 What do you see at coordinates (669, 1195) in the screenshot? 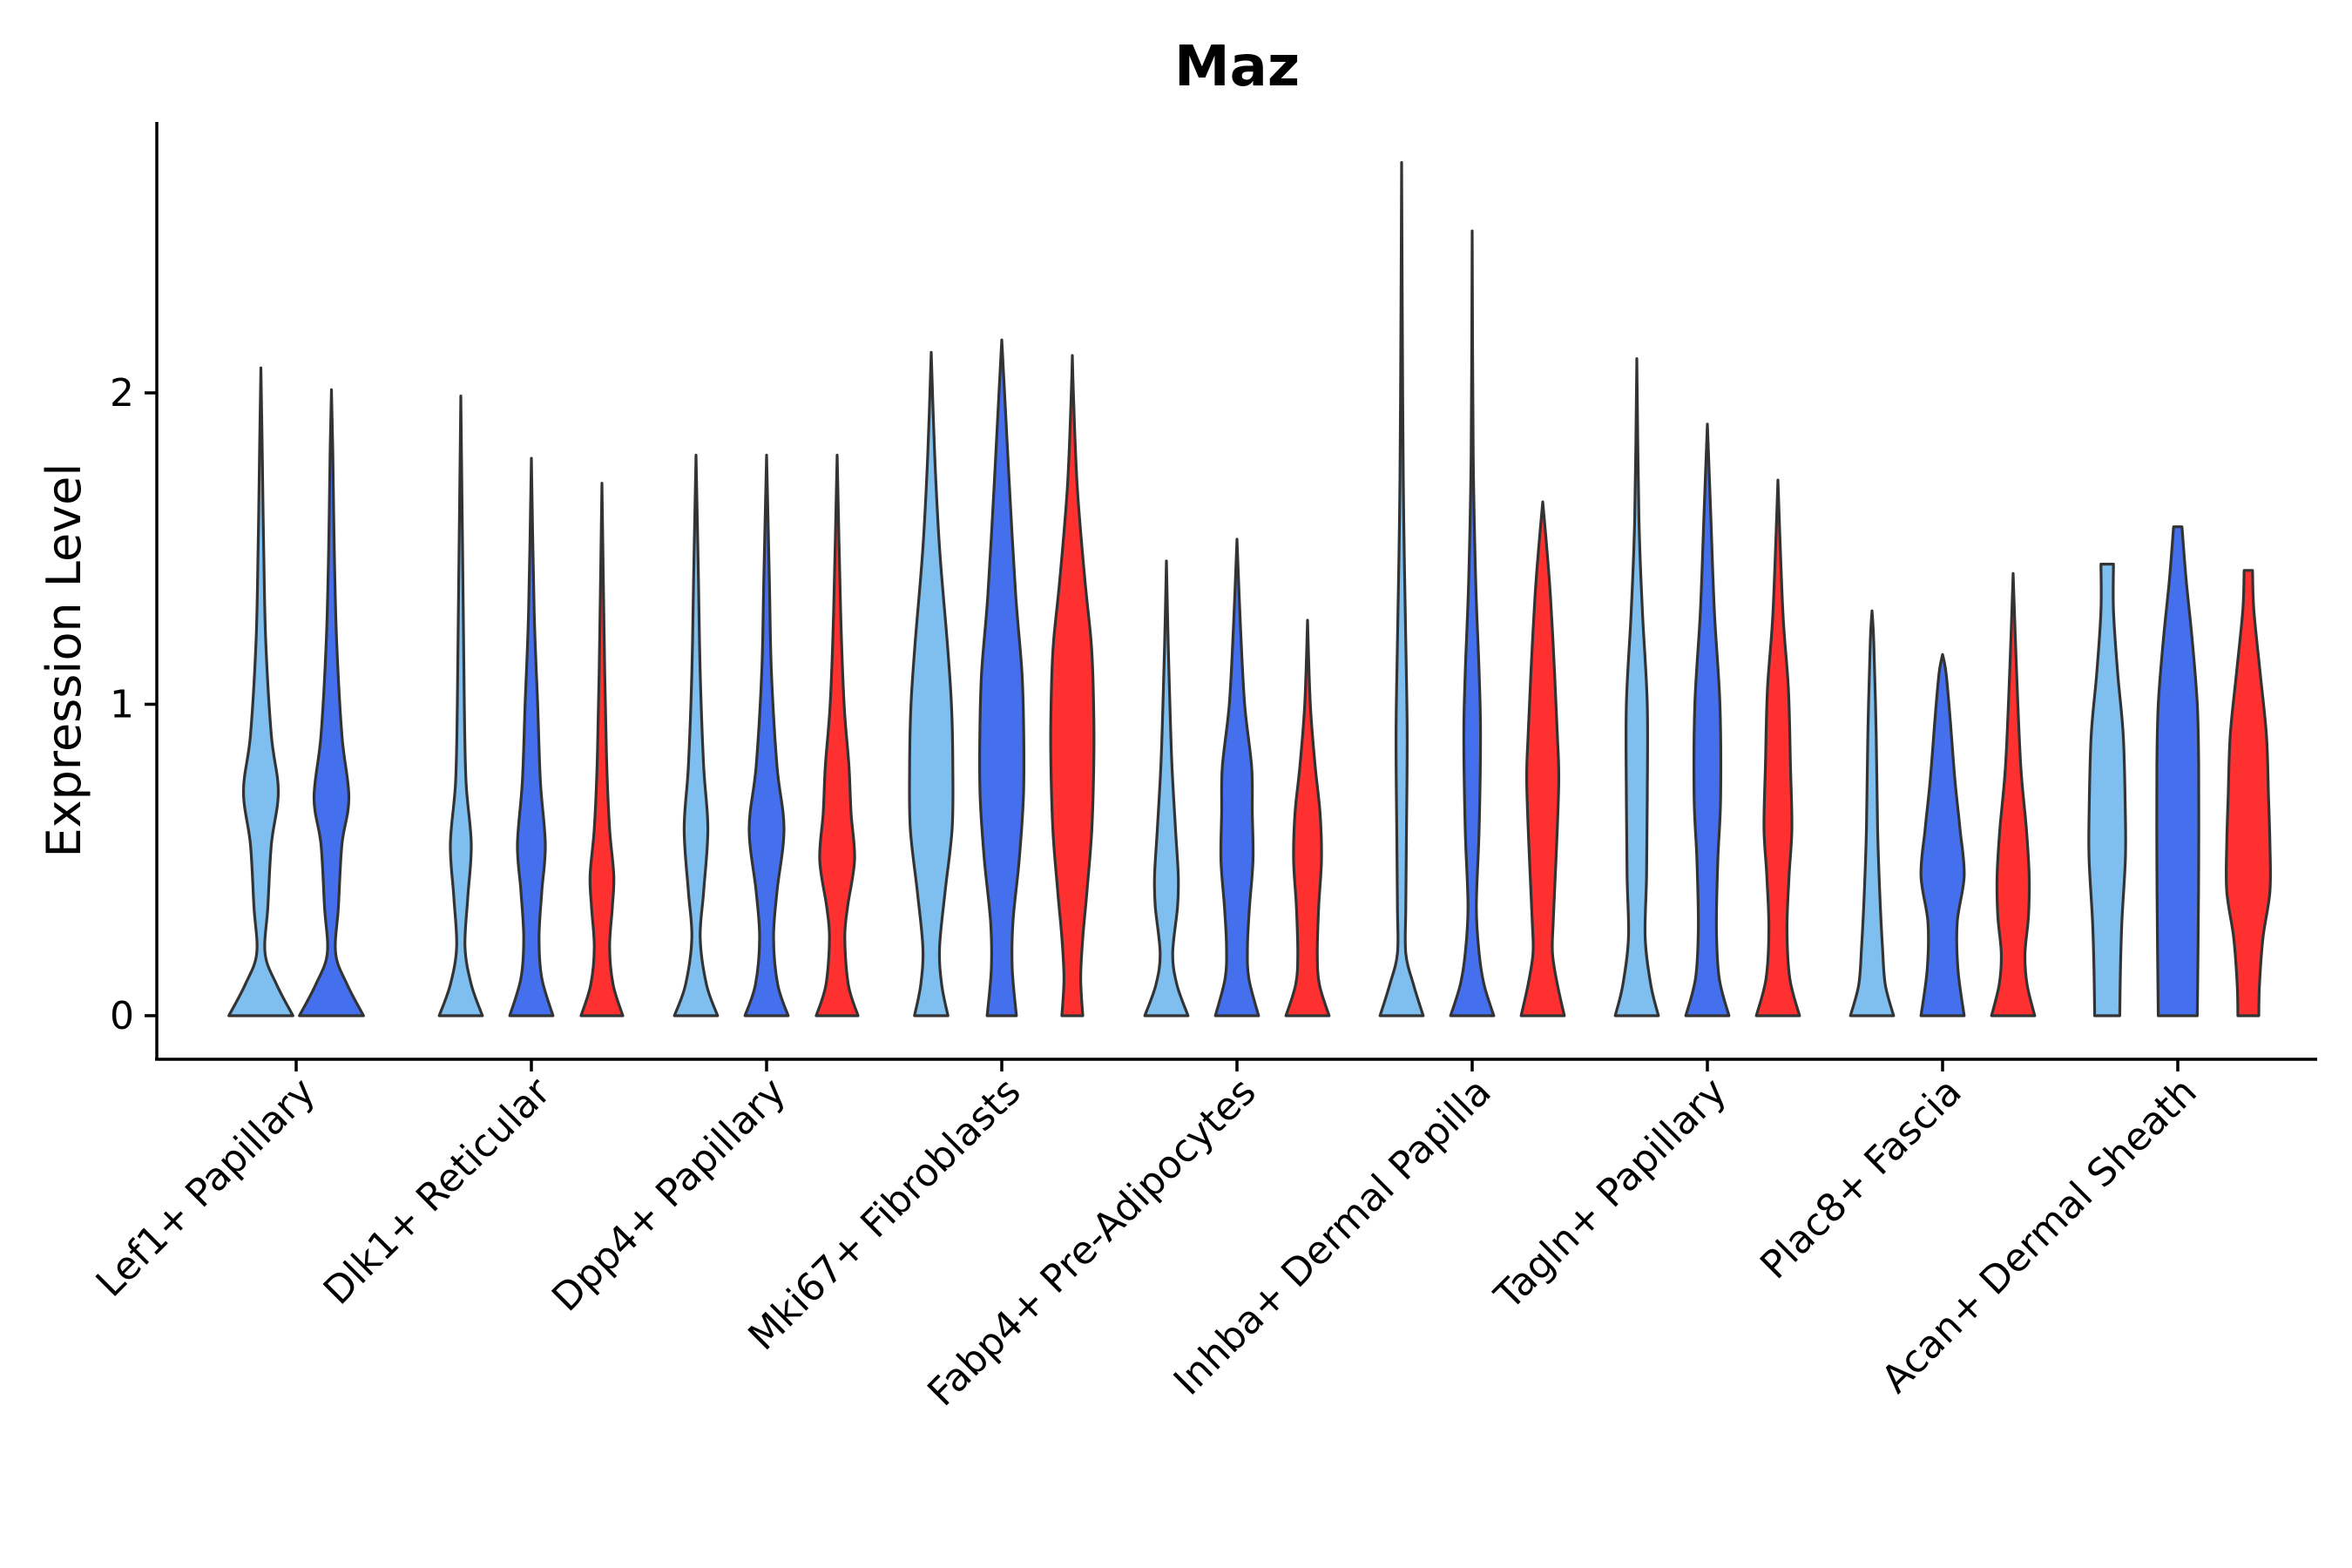
I see `x-tick-label: Dpp4+ Papillary` at bounding box center [669, 1195].